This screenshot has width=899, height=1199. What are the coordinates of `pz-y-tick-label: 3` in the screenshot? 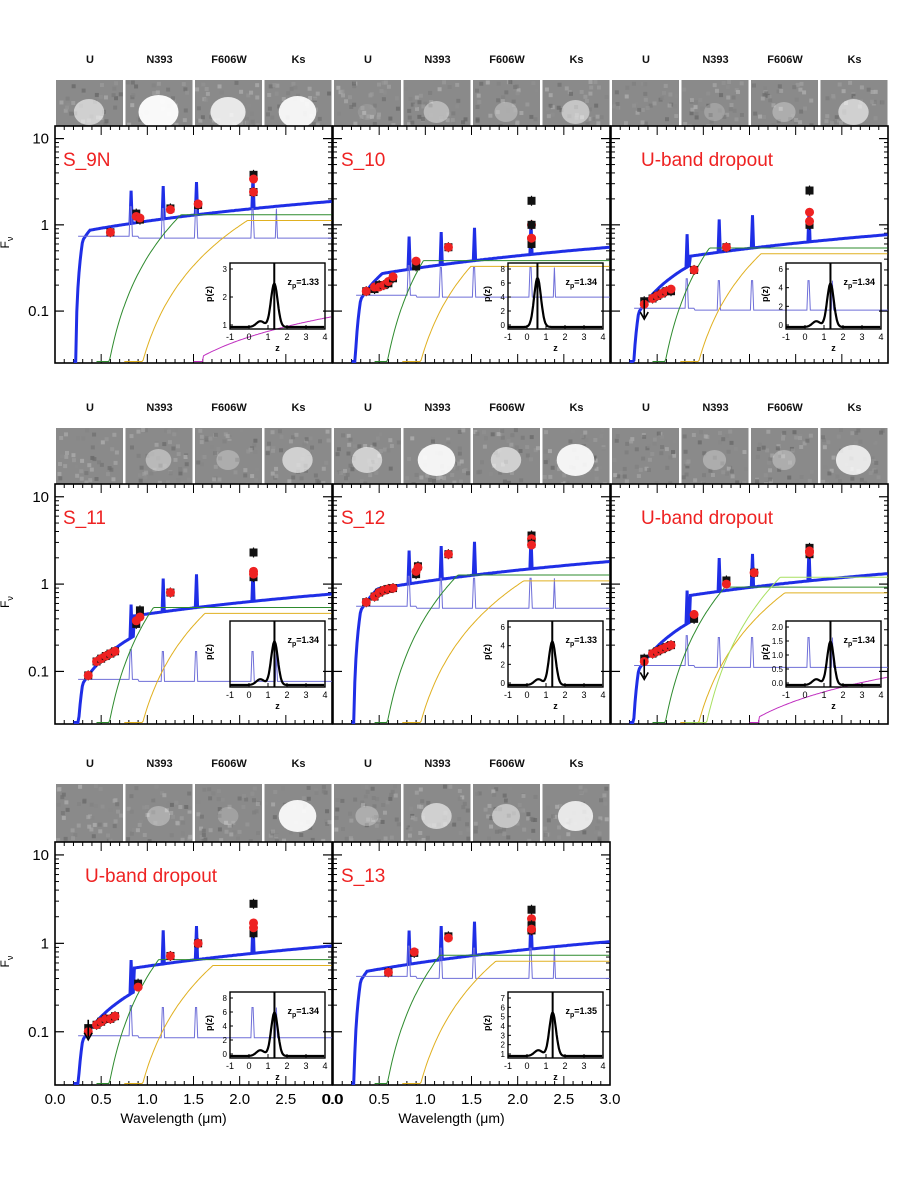 It's located at (503, 1035).